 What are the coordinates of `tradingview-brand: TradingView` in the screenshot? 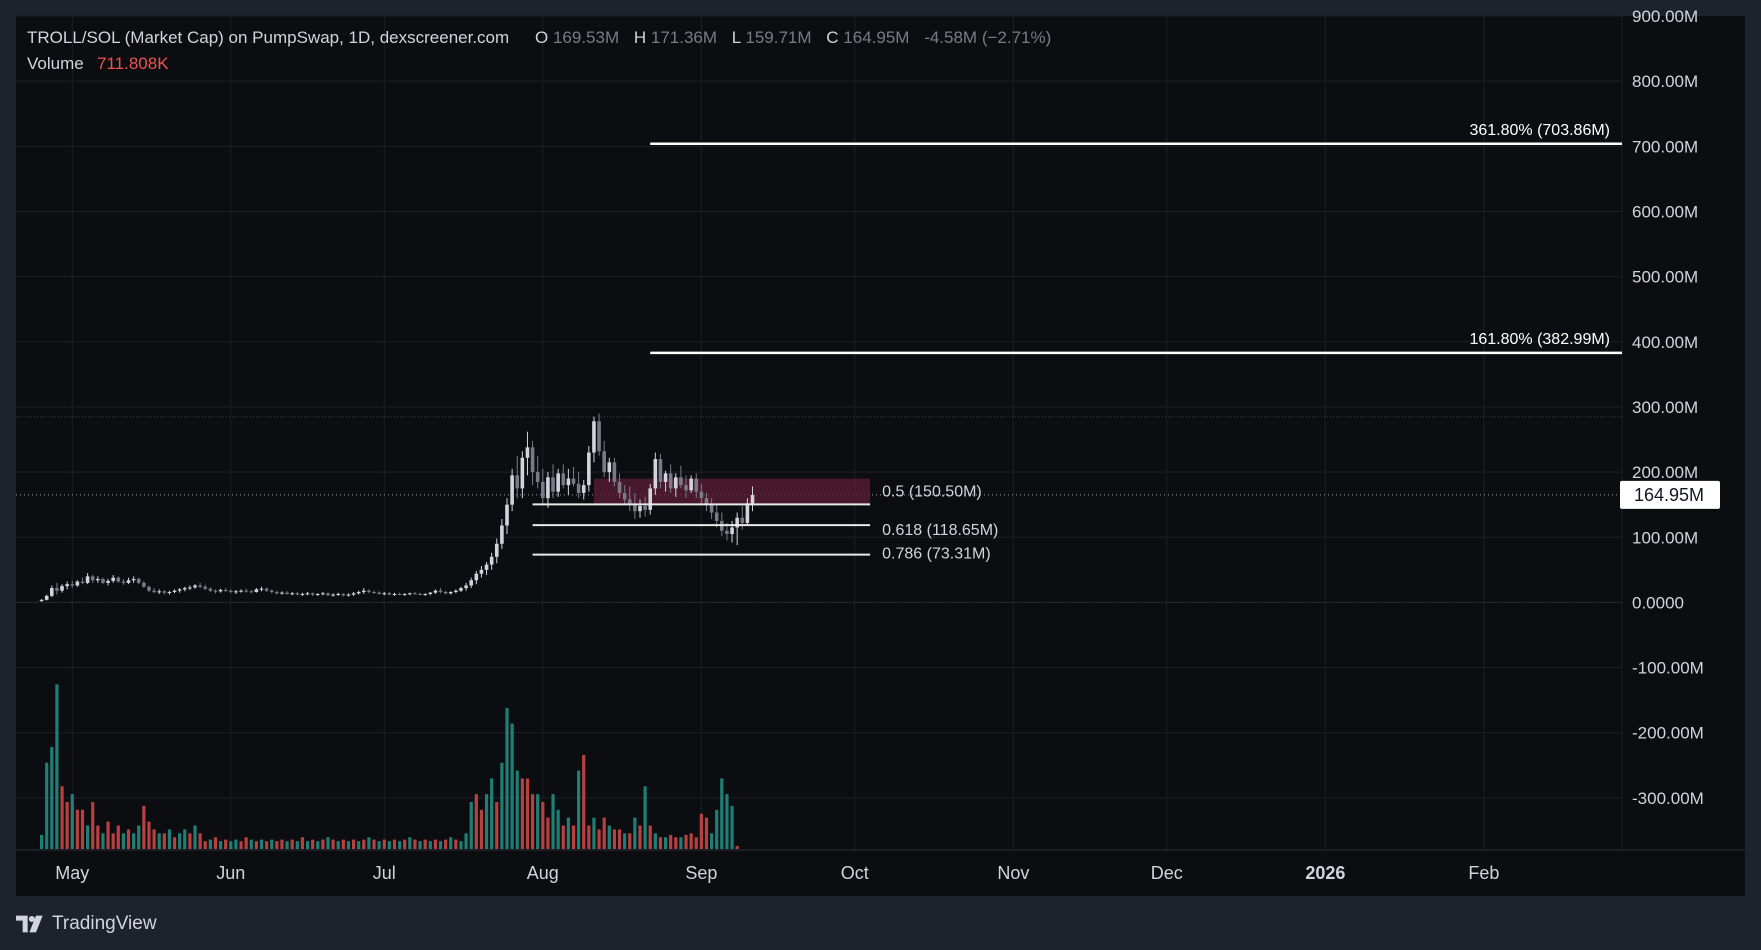 It's located at (86, 924).